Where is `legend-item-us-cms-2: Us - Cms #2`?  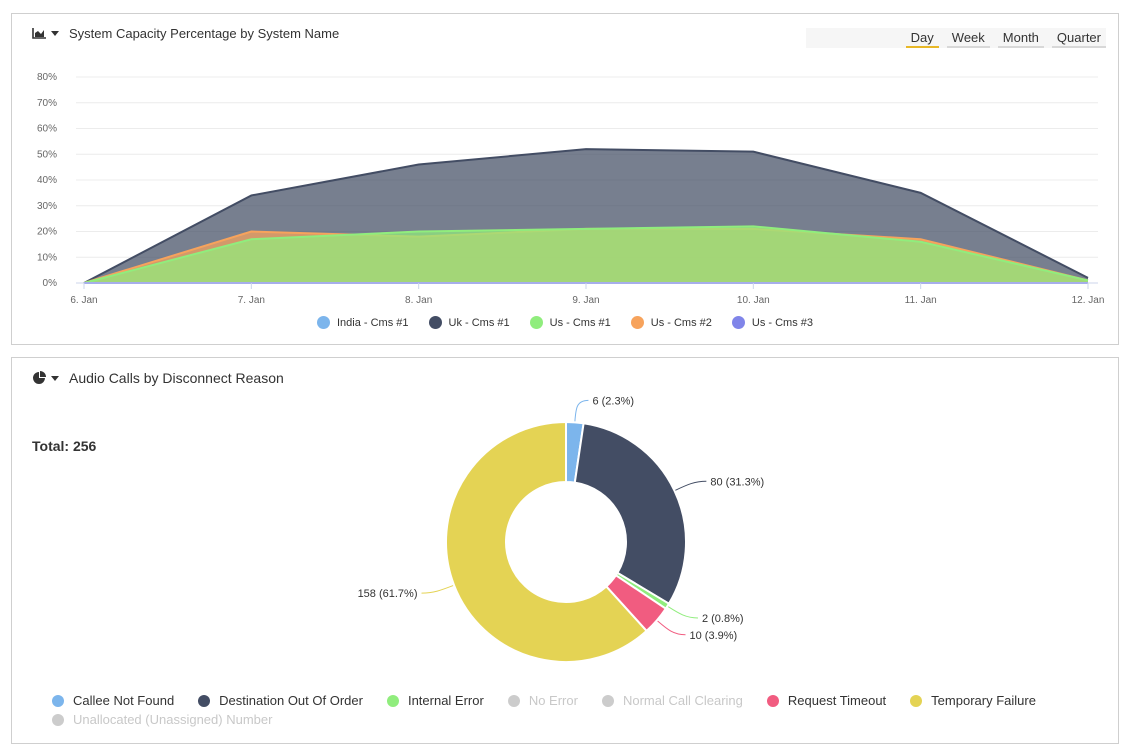 legend-item-us-cms-2: Us - Cms #2 is located at coordinates (671, 322).